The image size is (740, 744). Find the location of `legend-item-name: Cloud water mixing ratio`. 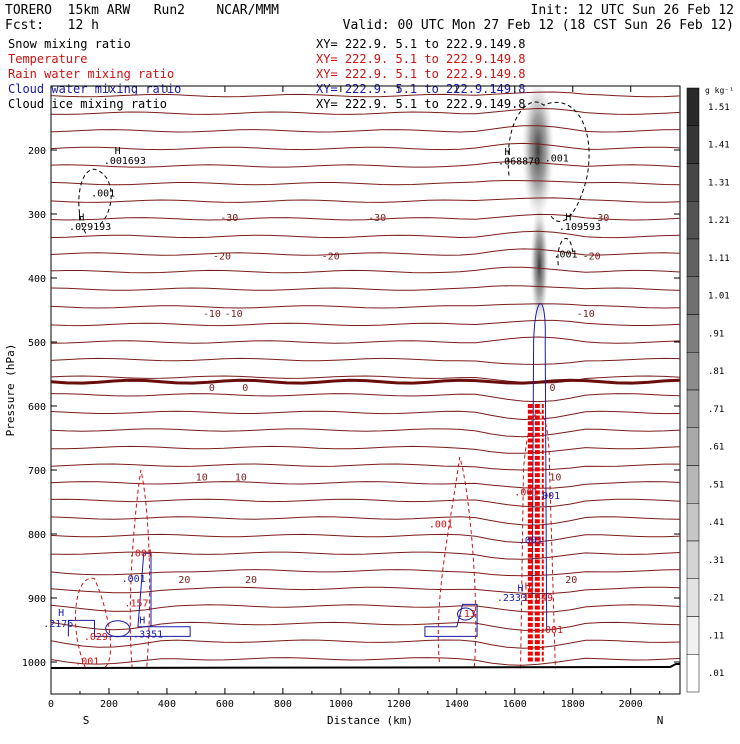

legend-item-name: Cloud water mixing ratio is located at coordinates (94, 89).